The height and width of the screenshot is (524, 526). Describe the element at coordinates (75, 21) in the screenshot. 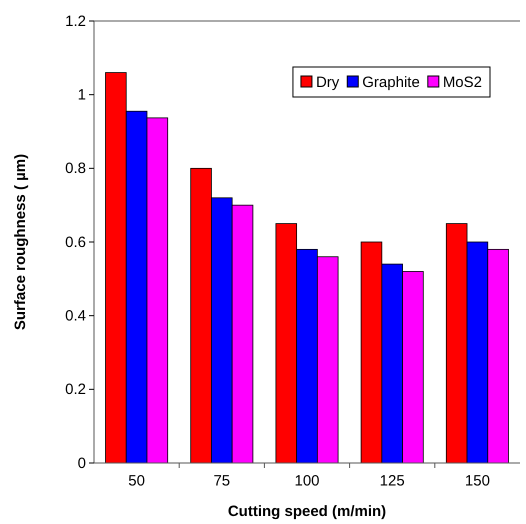

I see `y-tick-label: 1.2` at that location.